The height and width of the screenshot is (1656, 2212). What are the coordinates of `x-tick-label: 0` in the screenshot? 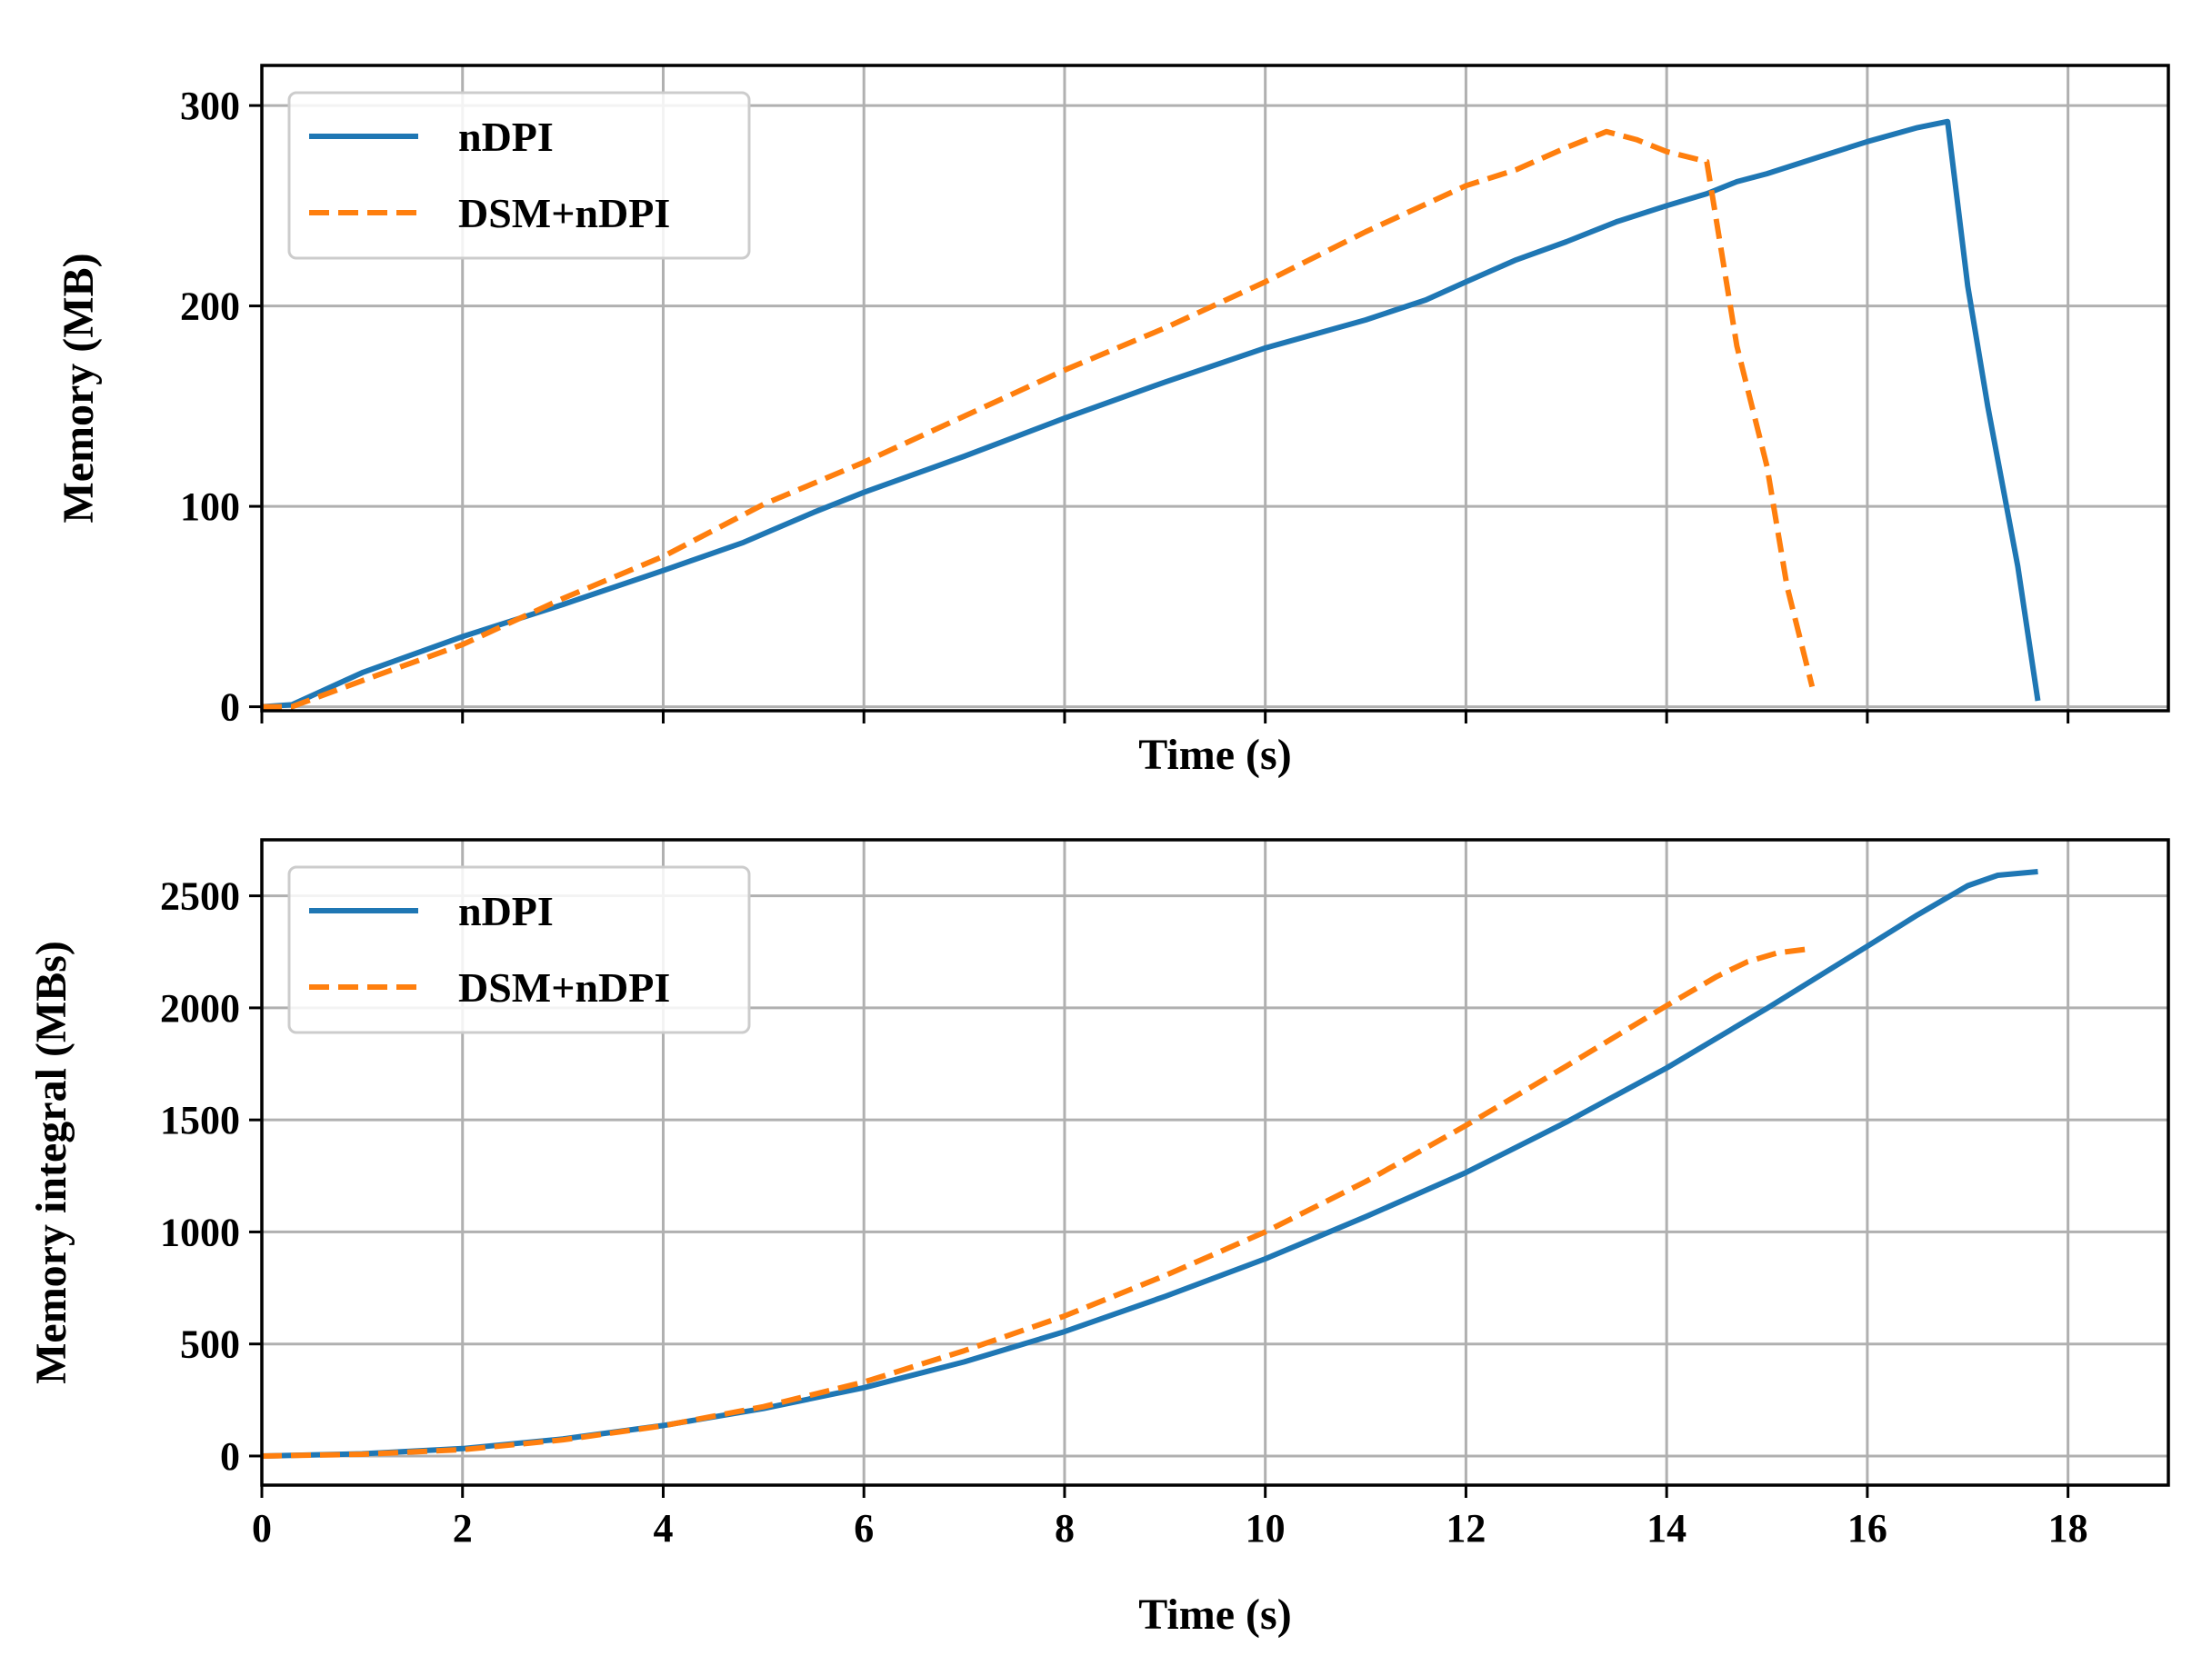 It's located at (262, 1528).